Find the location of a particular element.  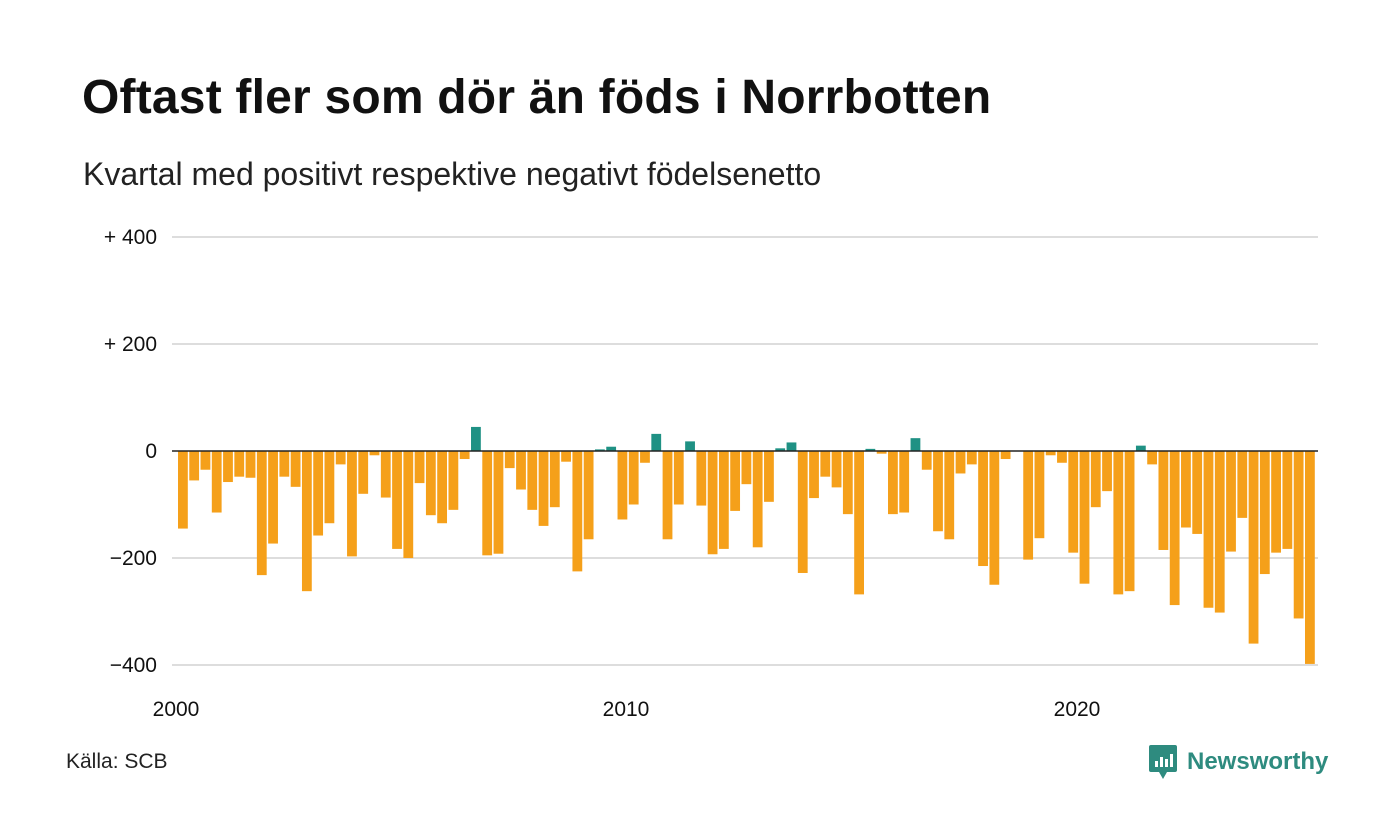

bar-2001K1 is located at coordinates (228, 467).